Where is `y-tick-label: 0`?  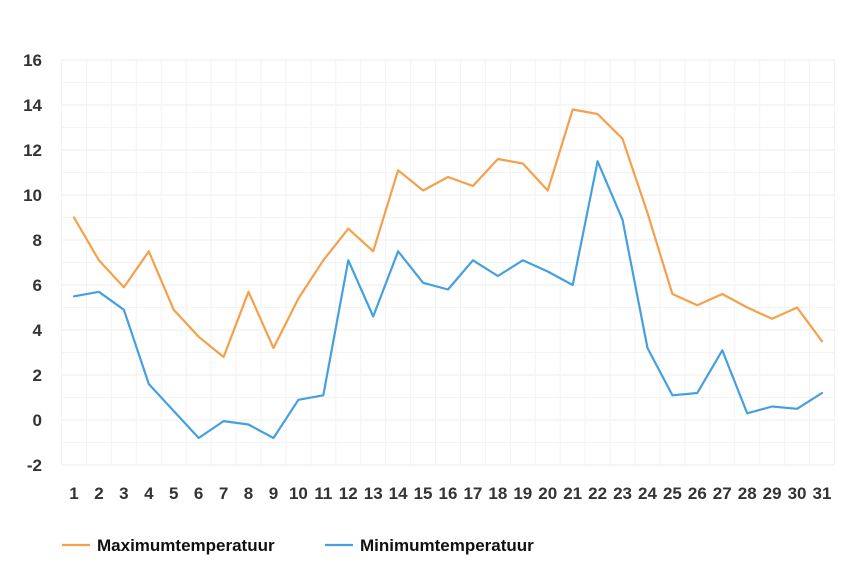
y-tick-label: 0 is located at coordinates (37, 420).